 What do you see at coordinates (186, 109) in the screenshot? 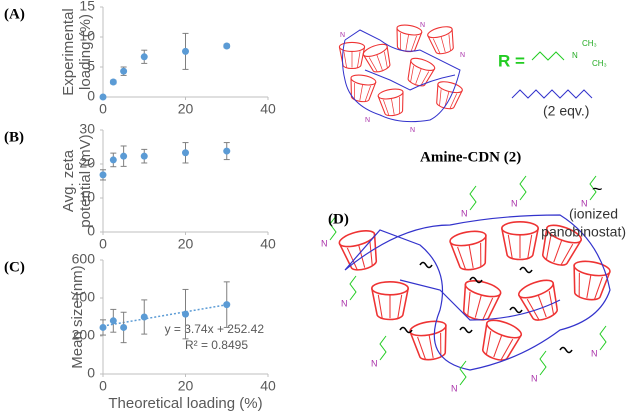
I see `x-tick-label: 20` at bounding box center [186, 109].